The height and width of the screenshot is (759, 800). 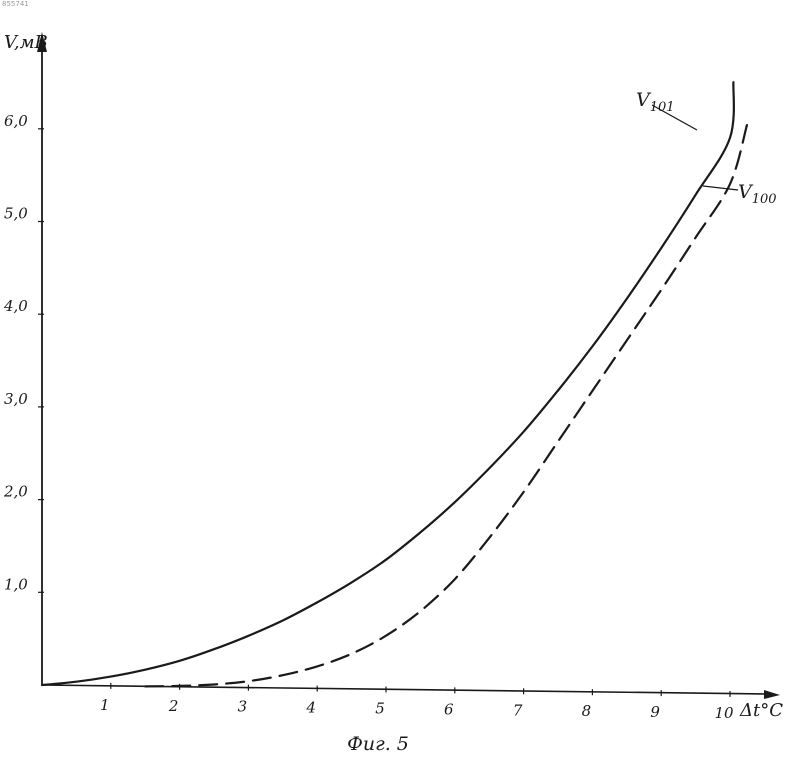 What do you see at coordinates (310, 708) in the screenshot?
I see `x-tick-label: 4` at bounding box center [310, 708].